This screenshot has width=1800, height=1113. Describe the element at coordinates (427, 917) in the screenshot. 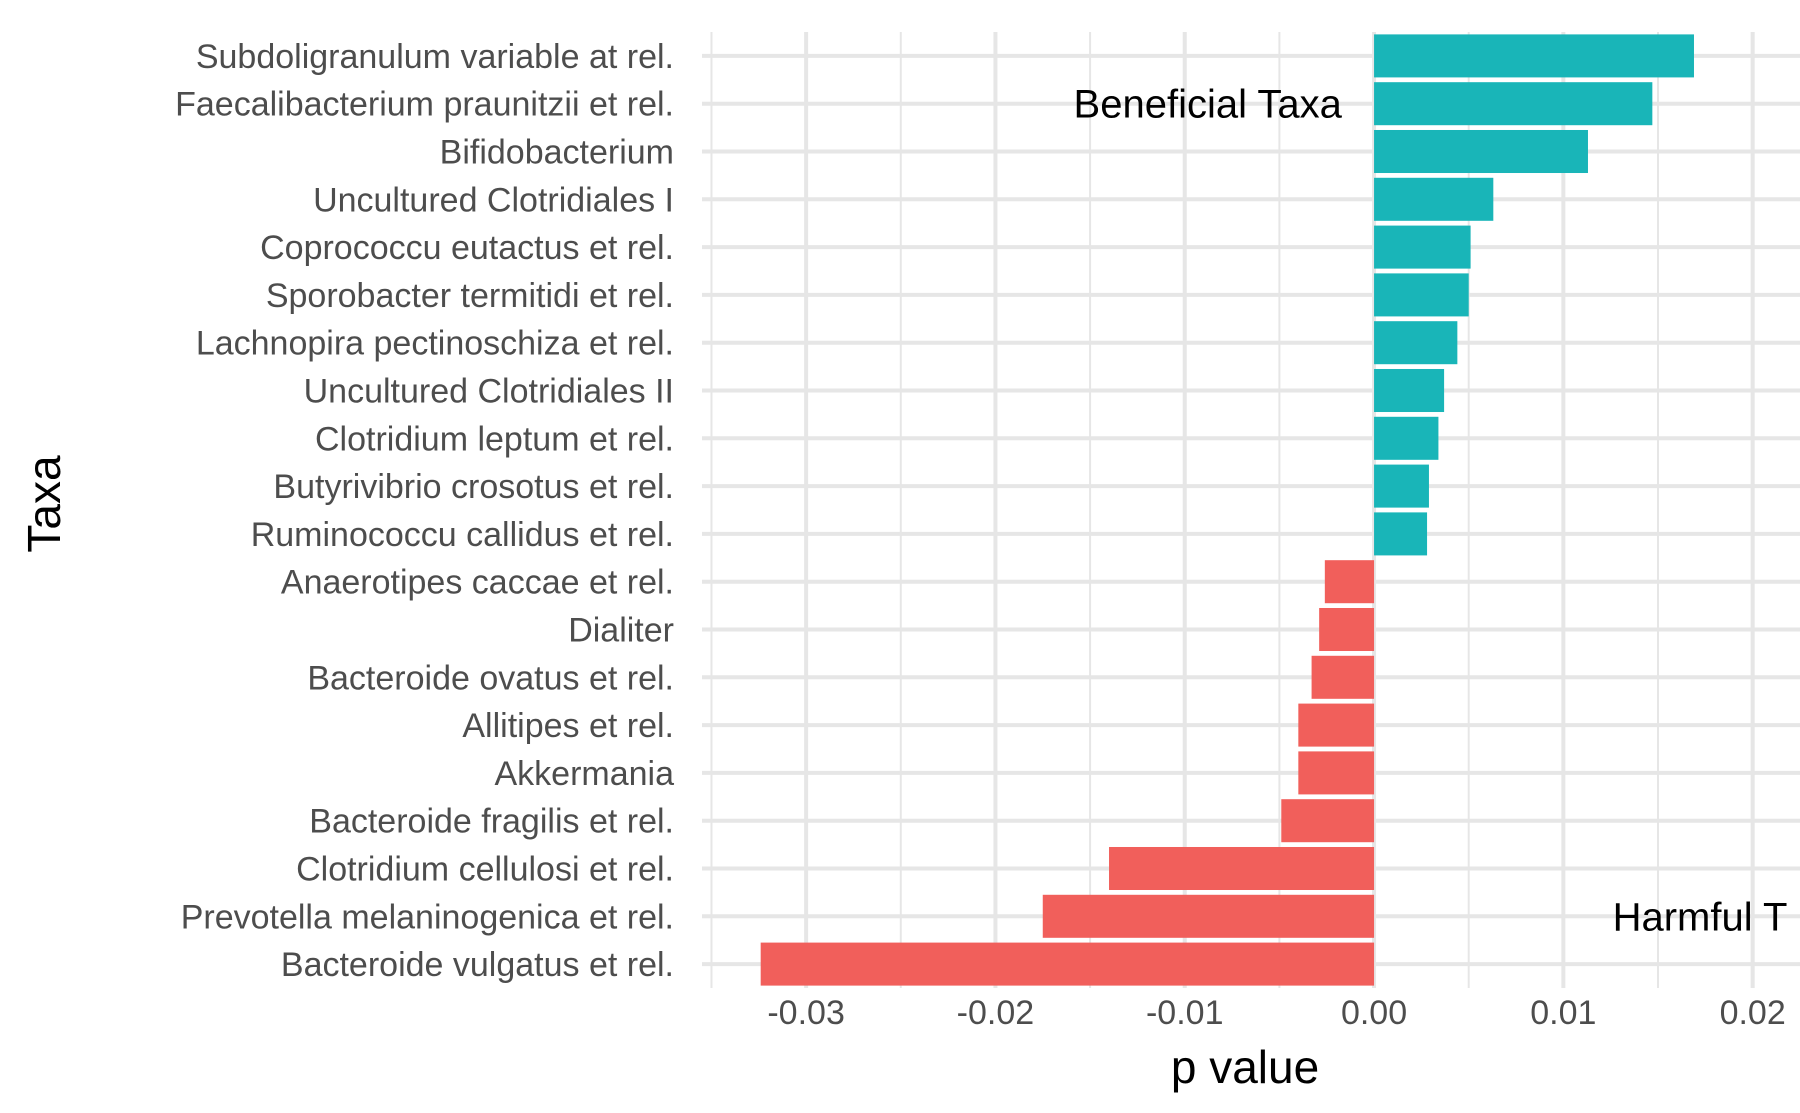

I see `y-tick-label: Prevotella melaninogenica et rel.` at that location.